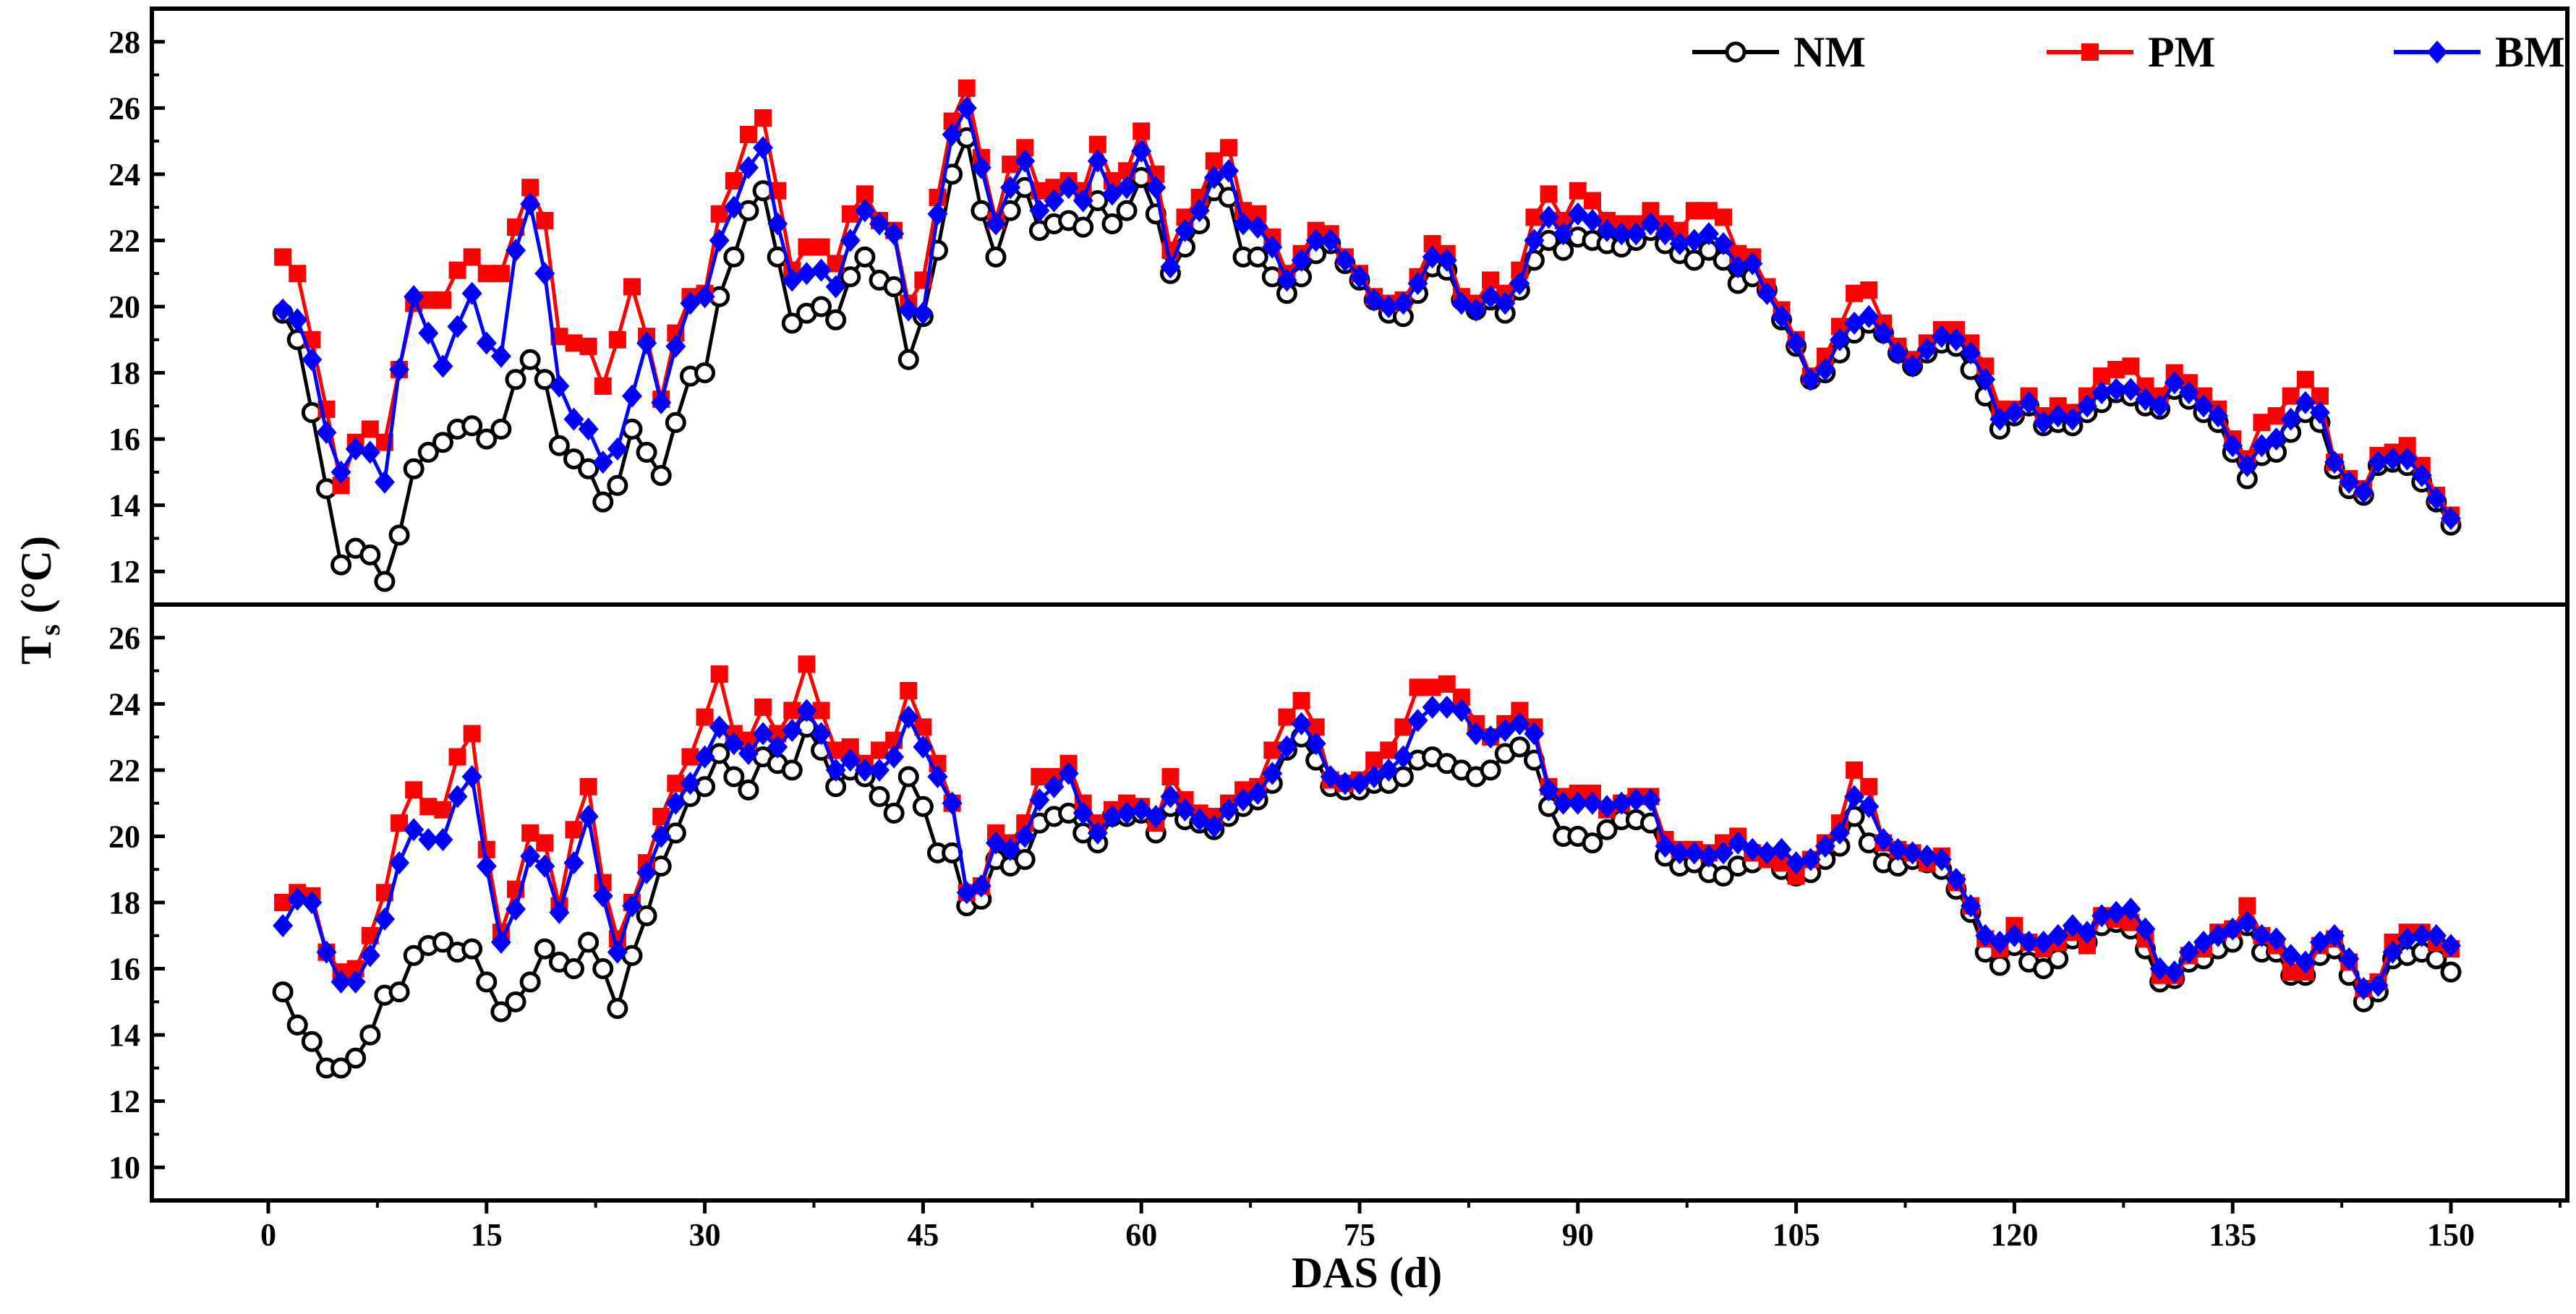 The image size is (2576, 1314). What do you see at coordinates (923, 1235) in the screenshot?
I see `x-tick-label: 45` at bounding box center [923, 1235].